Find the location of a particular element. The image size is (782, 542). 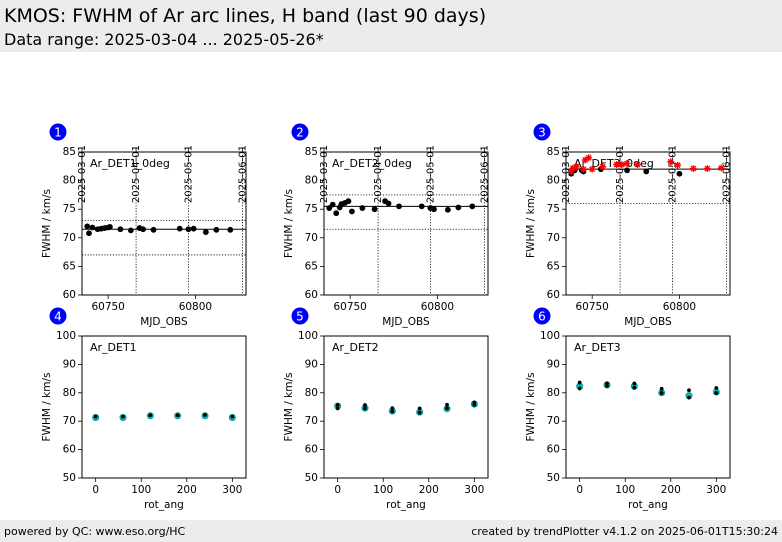

panel-number: 6 is located at coordinates (542, 317).